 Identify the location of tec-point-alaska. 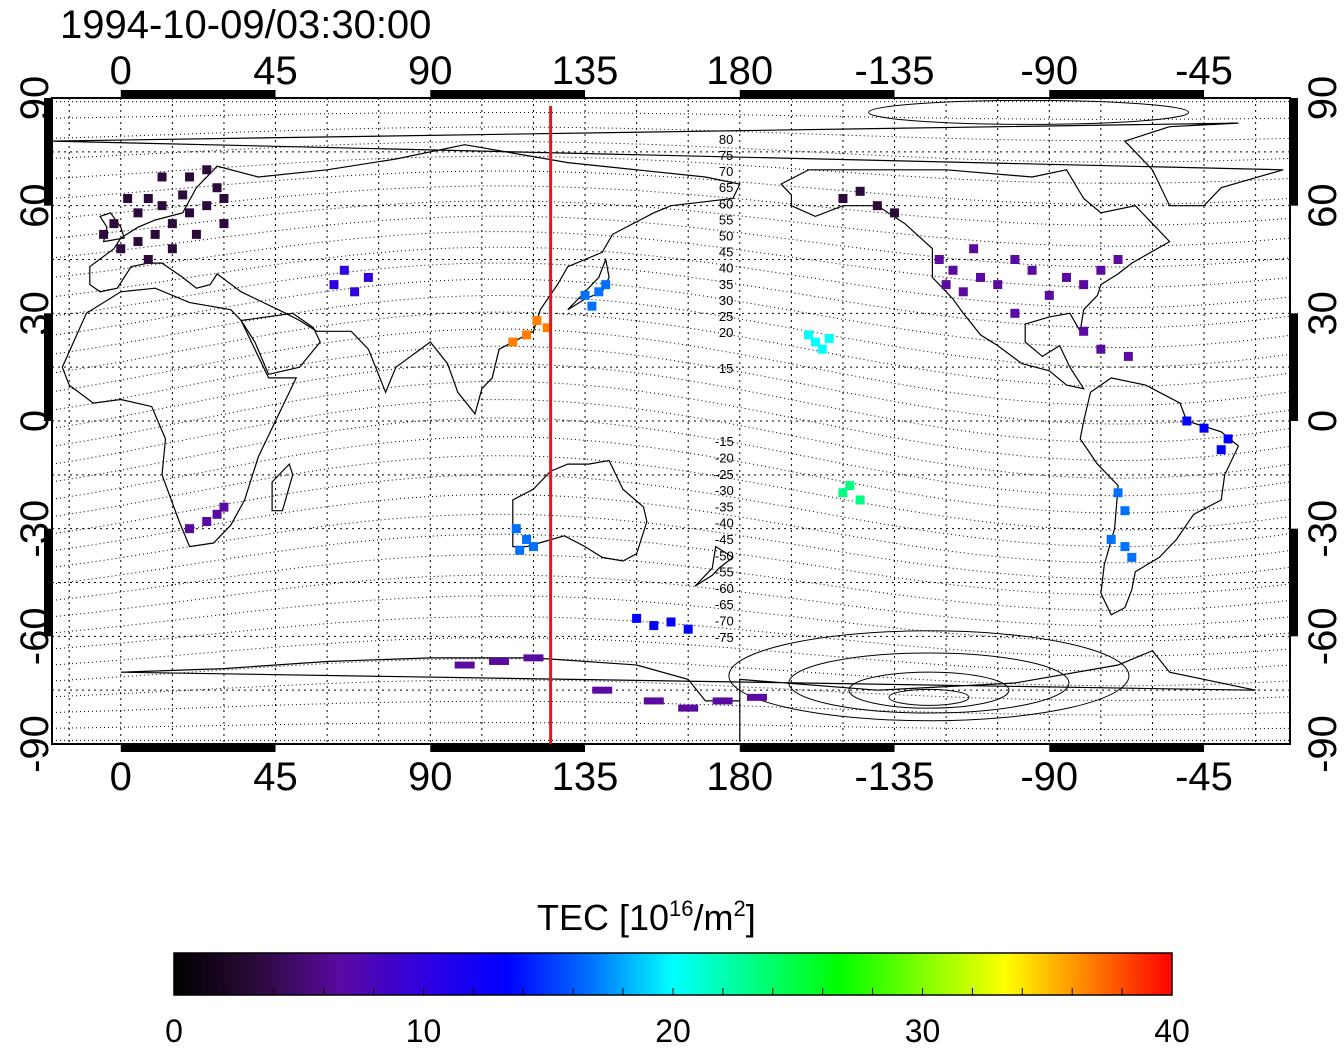
(895, 213).